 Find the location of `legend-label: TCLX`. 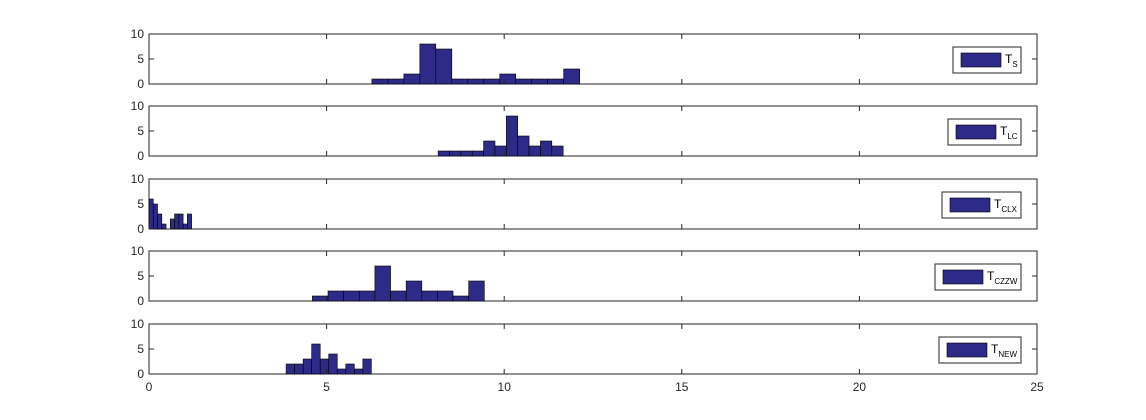

legend-label: TCLX is located at coordinates (1006, 205).